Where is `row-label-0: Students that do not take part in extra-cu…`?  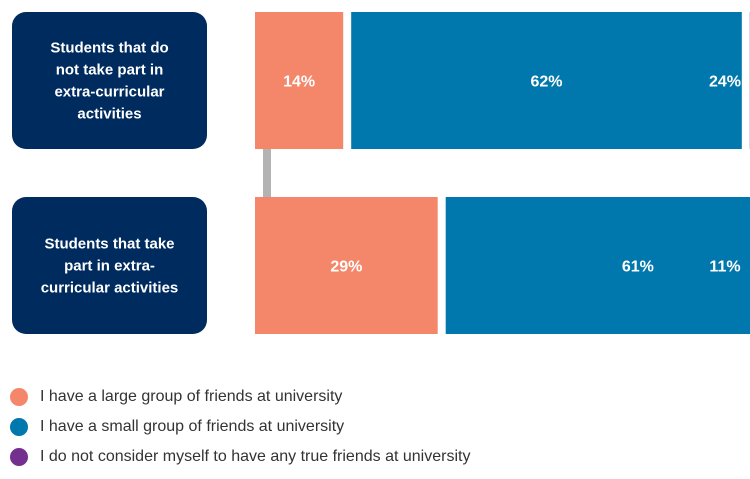 row-label-0: Students that do not take part in extra-cu… is located at coordinates (109, 81).